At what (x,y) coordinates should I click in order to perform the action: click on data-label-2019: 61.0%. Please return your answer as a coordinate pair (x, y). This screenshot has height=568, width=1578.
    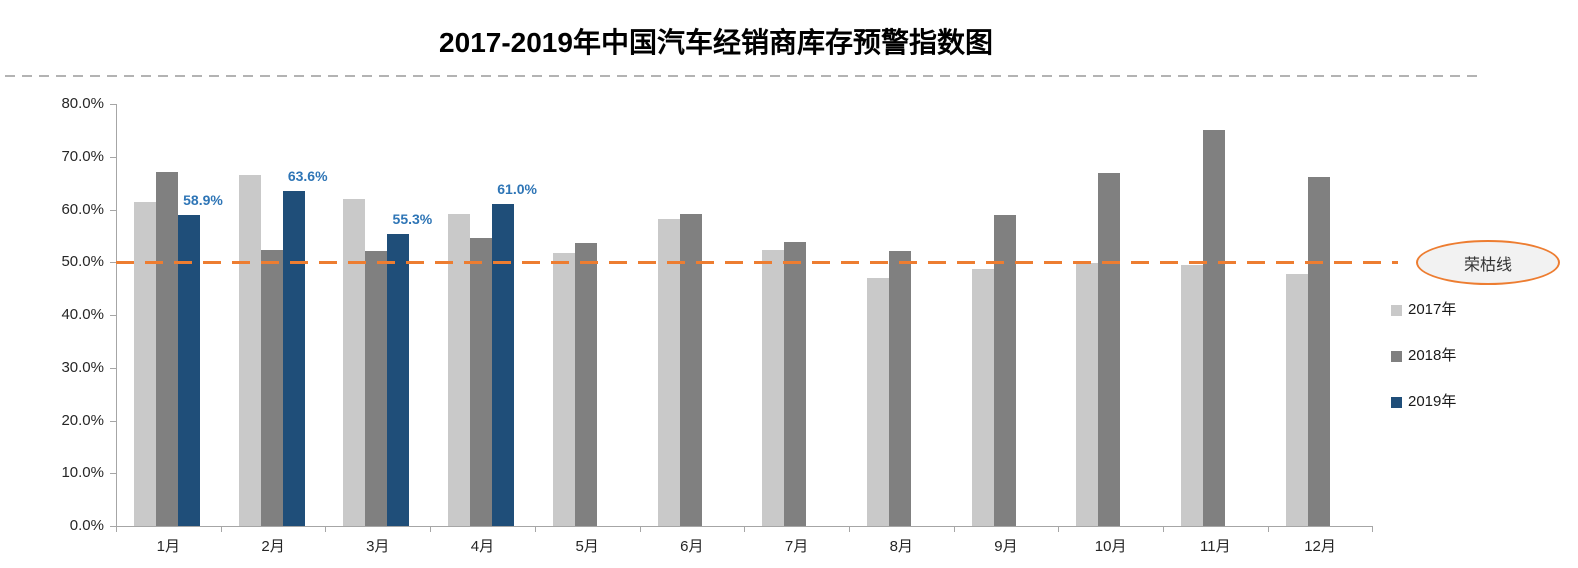
    Looking at the image, I should click on (517, 189).